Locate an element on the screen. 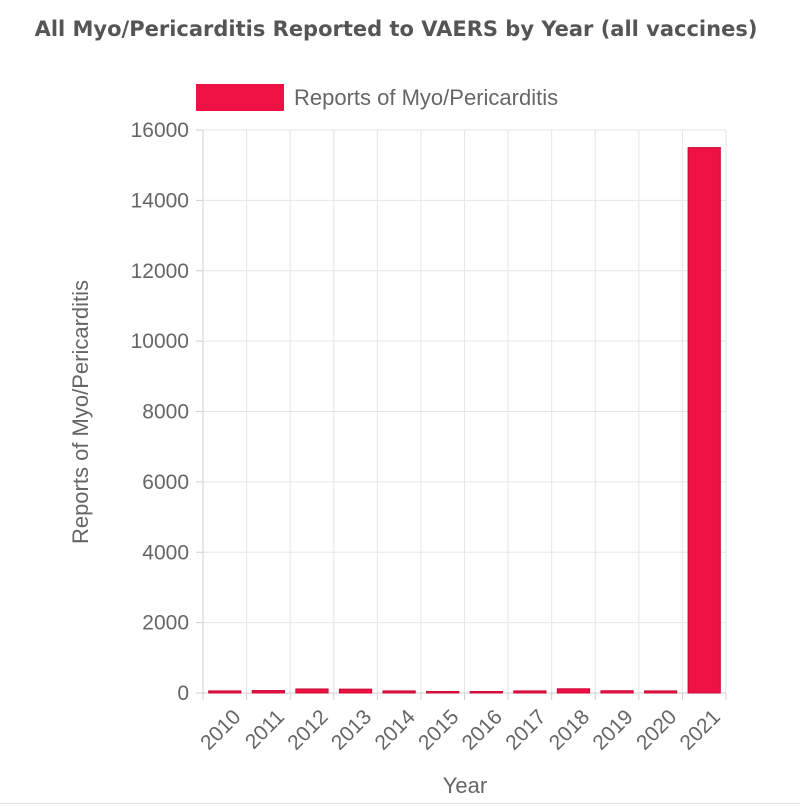  y-tick-label-2000: 2000 is located at coordinates (165, 623).